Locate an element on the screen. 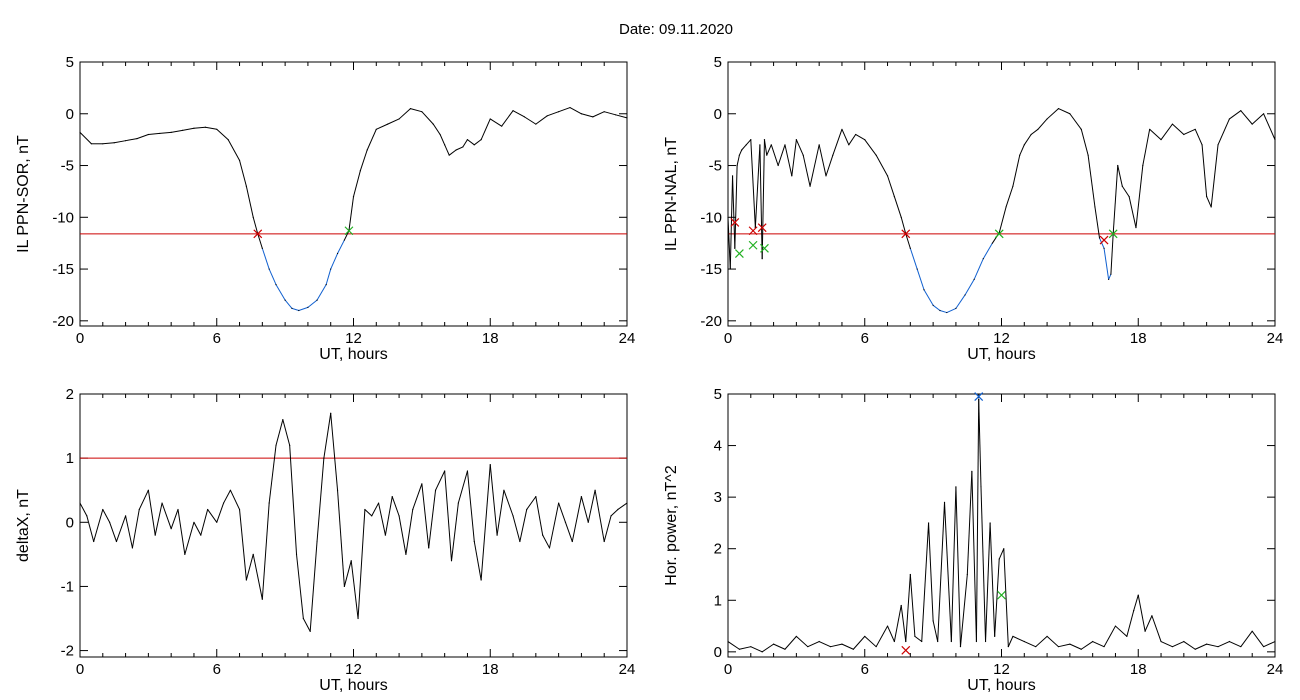 The image size is (1300, 700). y-tick-label: -5 is located at coordinates (67, 166).